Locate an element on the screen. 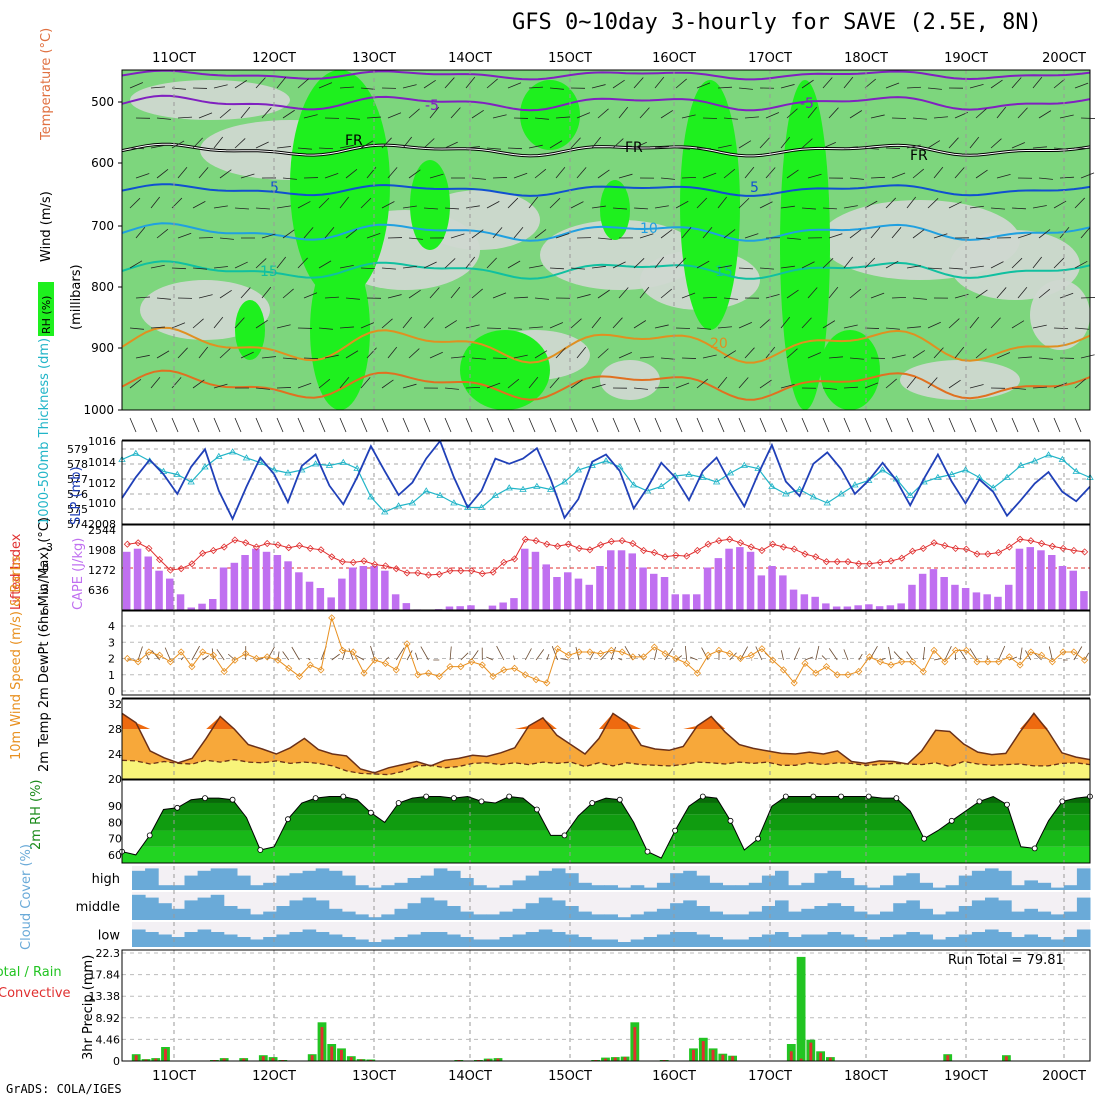 The width and height of the screenshot is (1100, 1100). rh-high-area is located at coordinates (250, 330).